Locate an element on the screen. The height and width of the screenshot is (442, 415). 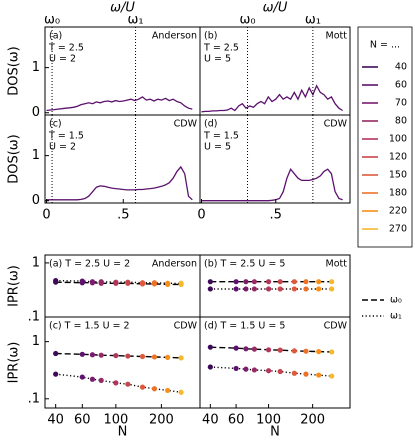
legend-label: 150 is located at coordinates (398, 175).